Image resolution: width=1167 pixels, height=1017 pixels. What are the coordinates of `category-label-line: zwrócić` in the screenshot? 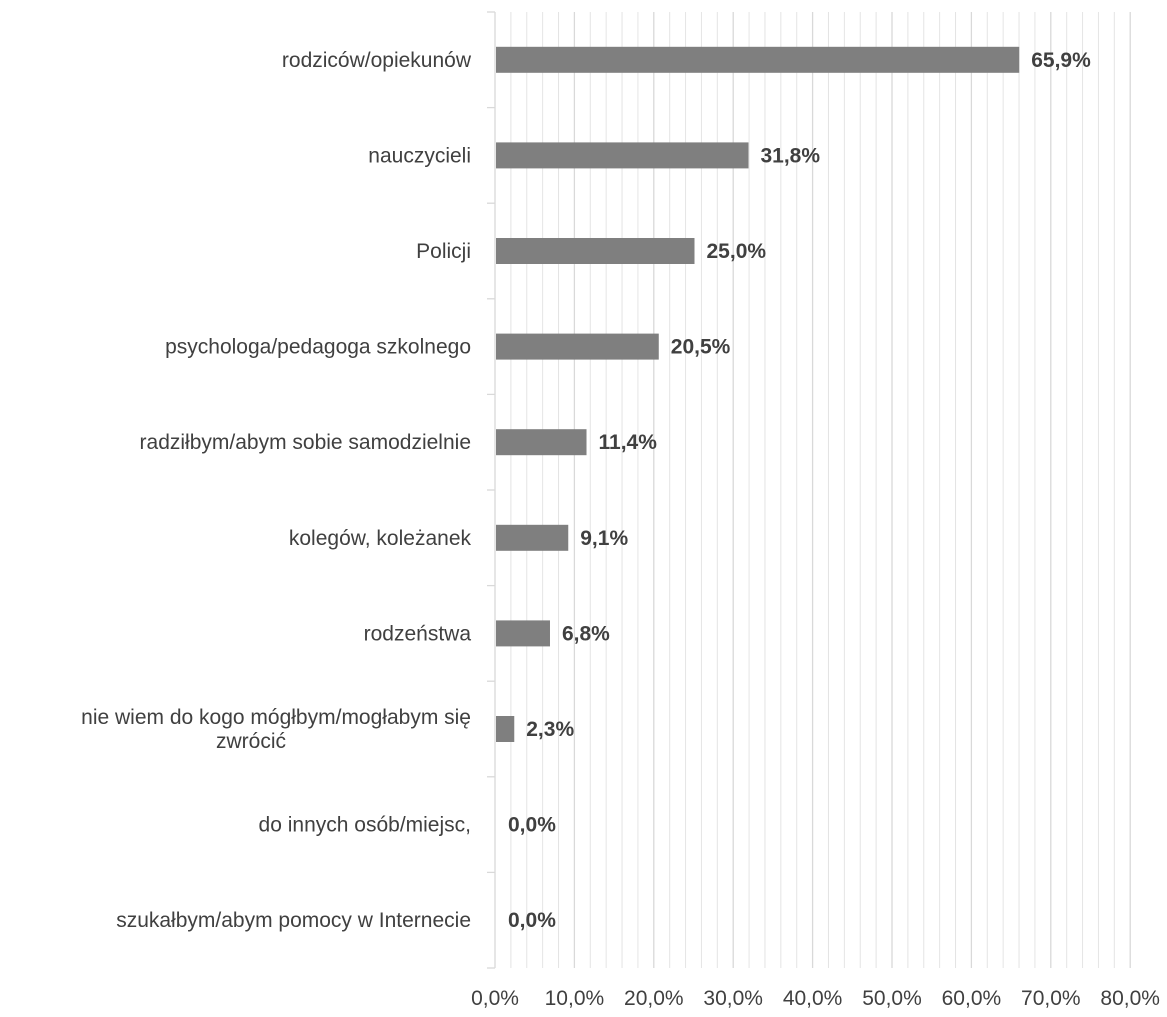 It's located at (251, 741).